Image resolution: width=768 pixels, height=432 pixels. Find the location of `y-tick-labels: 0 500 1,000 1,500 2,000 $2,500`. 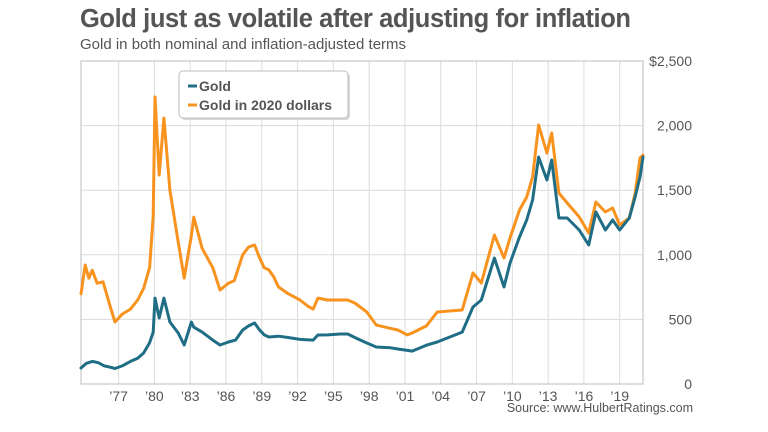

y-tick-labels: 0 500 1,000 1,500 2,000 $2,500 is located at coordinates (670, 222).